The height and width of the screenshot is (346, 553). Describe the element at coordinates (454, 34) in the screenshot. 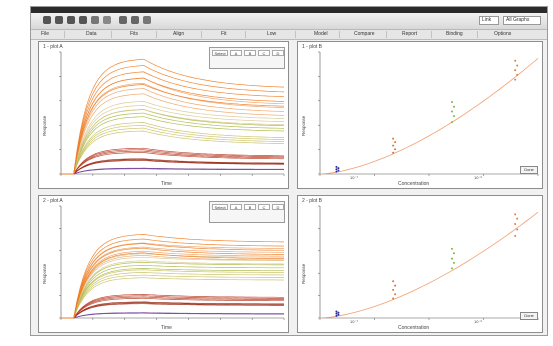

I see `tab-binding: Binding` at that location.